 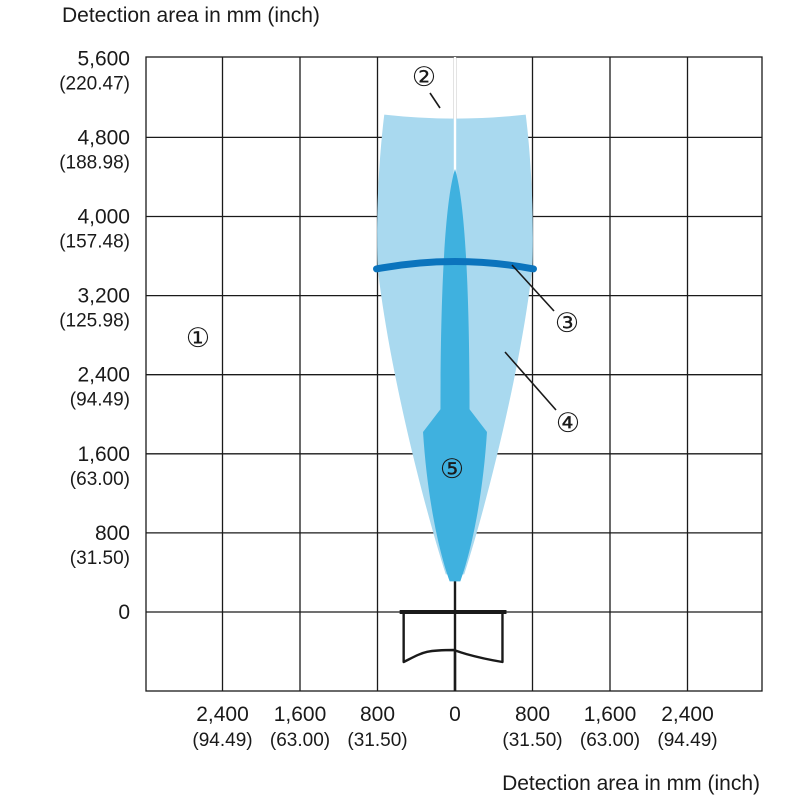 What do you see at coordinates (455, 714) in the screenshot?
I see `x-tick-label: 0` at bounding box center [455, 714].